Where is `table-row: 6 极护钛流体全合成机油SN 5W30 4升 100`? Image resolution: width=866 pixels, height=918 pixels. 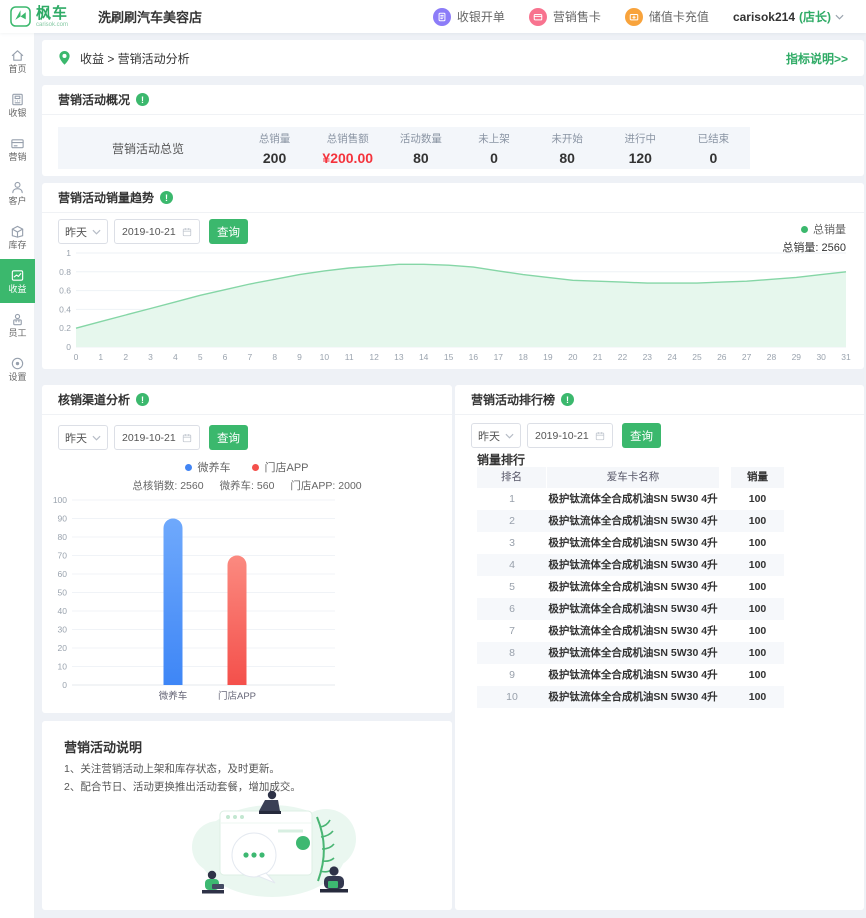
table-row: 6 极护钛流体全合成机油SN 5W30 4升 100 is located at coordinates (630, 609).